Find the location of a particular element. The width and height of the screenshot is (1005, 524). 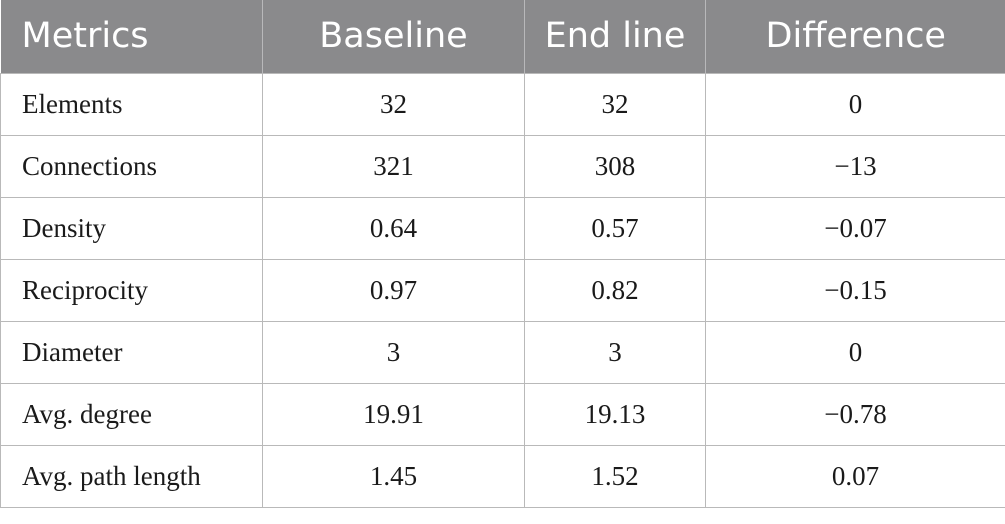

cell-baseline: 3 is located at coordinates (393, 352).